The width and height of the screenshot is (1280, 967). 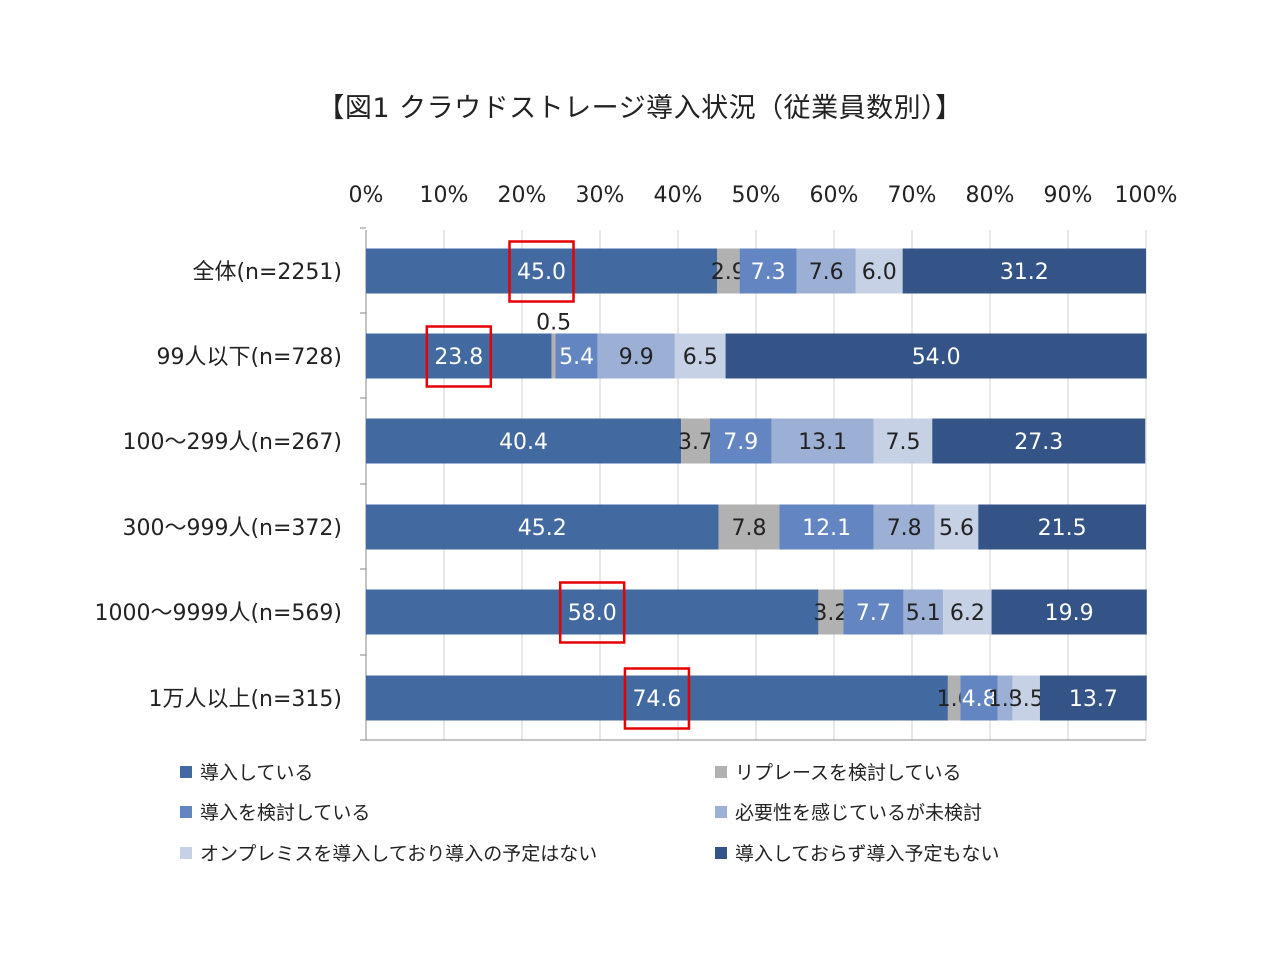 I want to click on data-label: 6.5, so click(x=700, y=357).